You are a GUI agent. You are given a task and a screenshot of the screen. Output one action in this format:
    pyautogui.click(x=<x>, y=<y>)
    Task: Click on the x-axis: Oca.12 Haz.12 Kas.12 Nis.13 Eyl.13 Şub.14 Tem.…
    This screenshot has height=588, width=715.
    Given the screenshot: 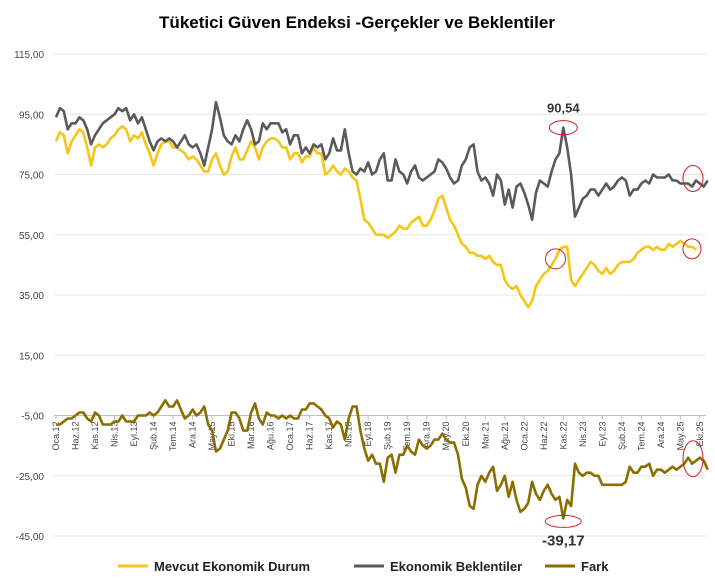 What is the action you would take?
    pyautogui.click(x=383, y=433)
    